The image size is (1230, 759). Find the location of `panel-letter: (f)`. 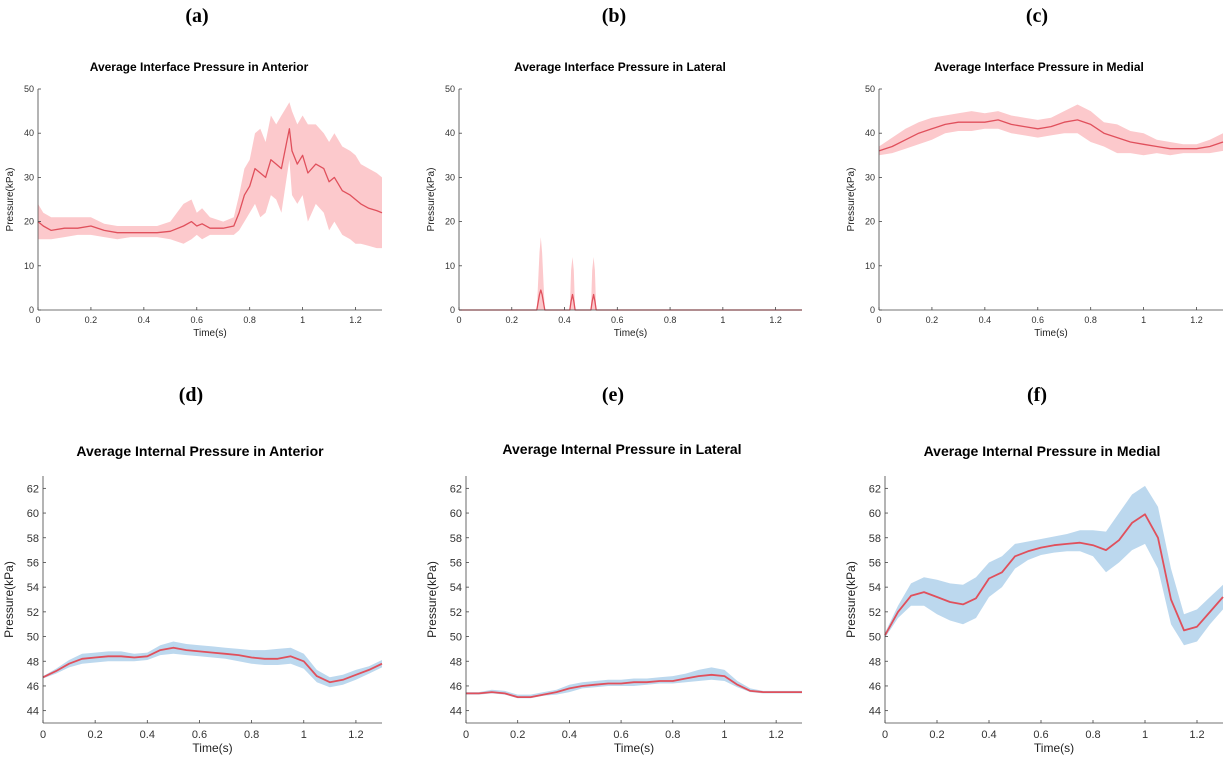

panel-letter: (f) is located at coordinates (1037, 395).